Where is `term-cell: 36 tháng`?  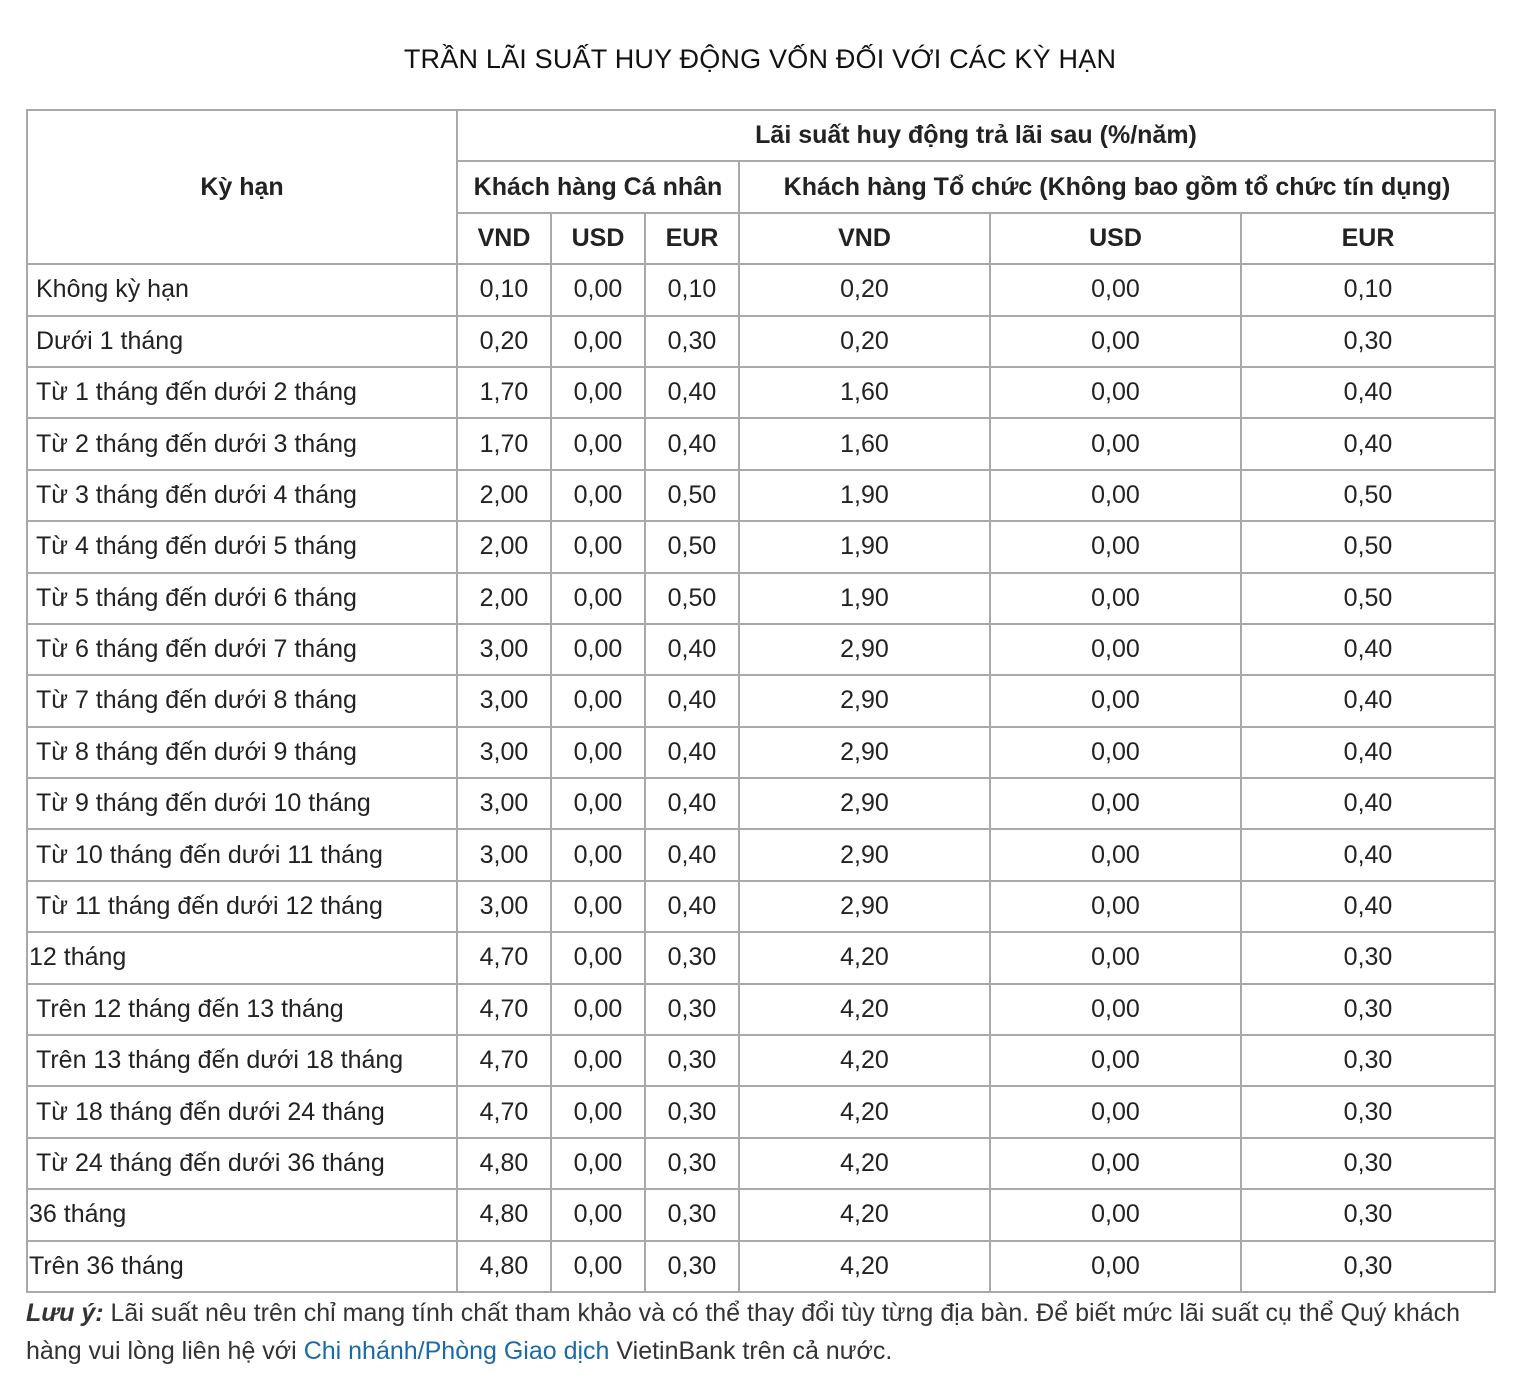 term-cell: 36 tháng is located at coordinates (242, 1215).